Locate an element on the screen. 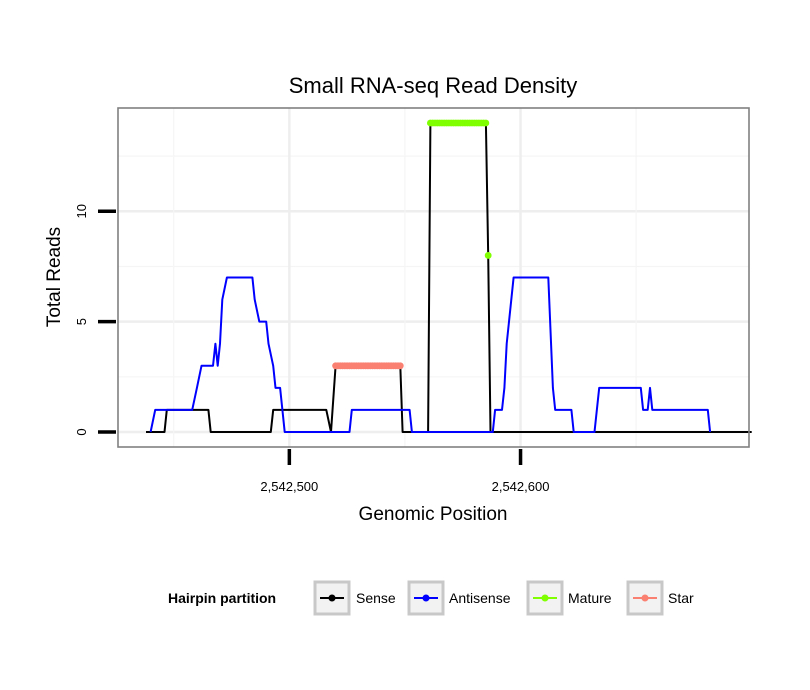 The height and width of the screenshot is (690, 810). legend-item-antisense: Antisense is located at coordinates (459, 598).